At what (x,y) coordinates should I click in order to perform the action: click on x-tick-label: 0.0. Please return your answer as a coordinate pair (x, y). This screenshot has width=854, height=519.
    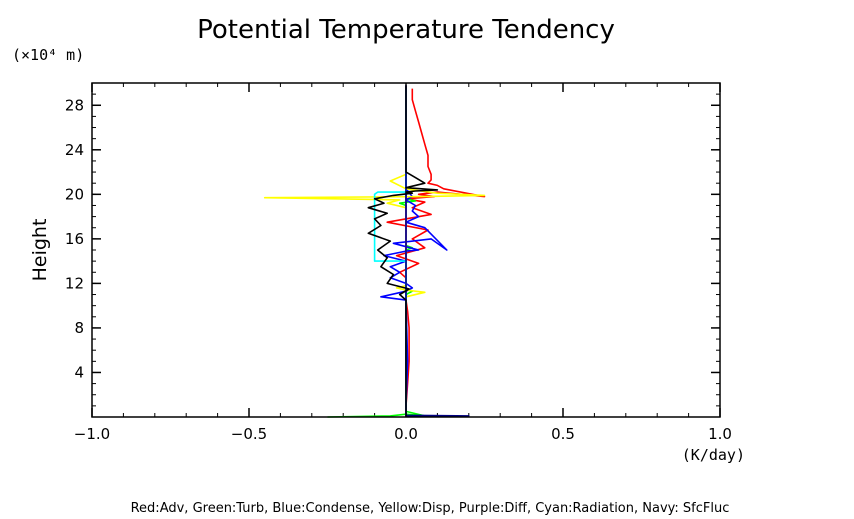
    Looking at the image, I should click on (406, 434).